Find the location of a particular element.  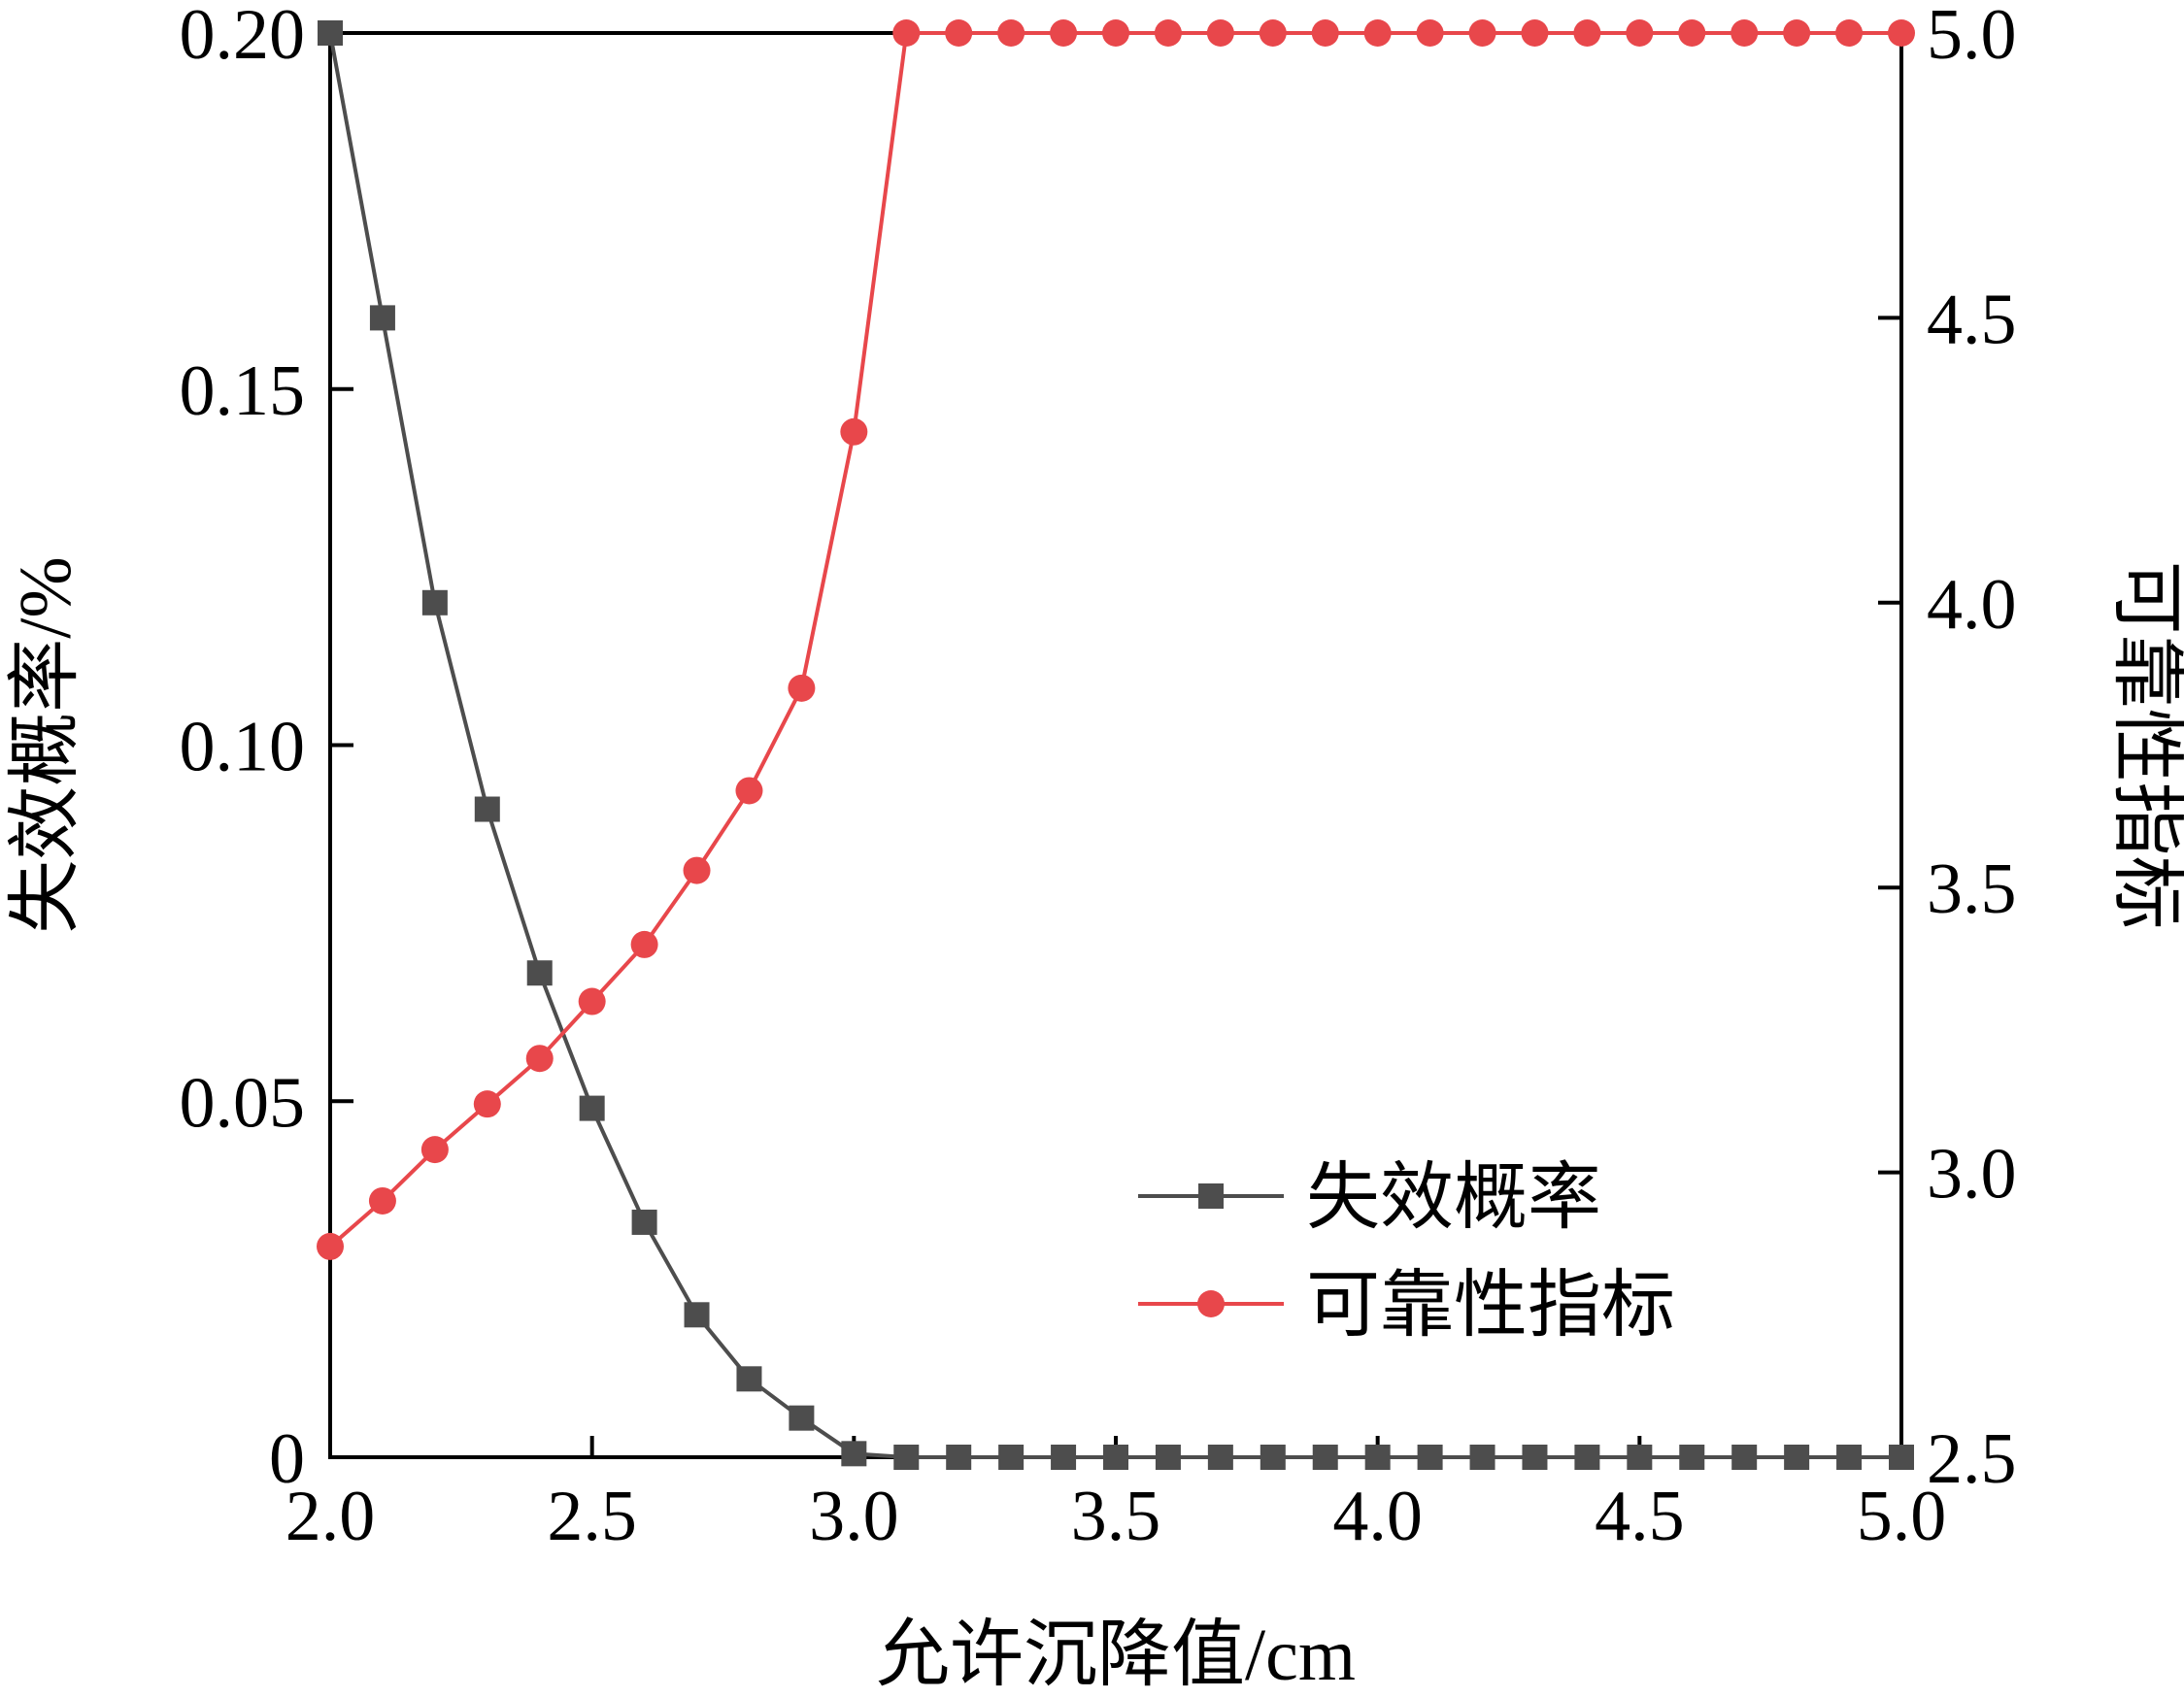

x-axis-ticks: 2.0 2.5 3.0 3.5 4.0 4.5 5.0 is located at coordinates (1116, 1496).